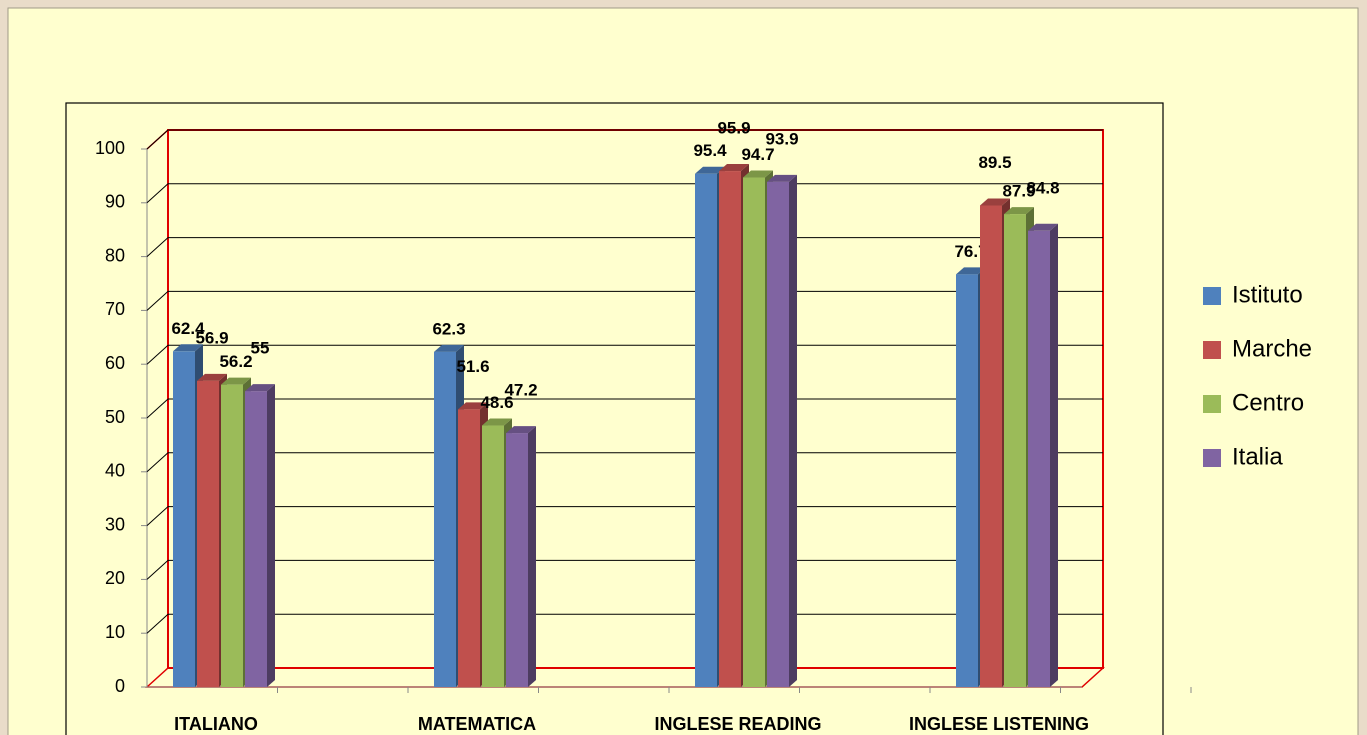  What do you see at coordinates (115, 471) in the screenshot?
I see `y-tick-label: 40` at bounding box center [115, 471].